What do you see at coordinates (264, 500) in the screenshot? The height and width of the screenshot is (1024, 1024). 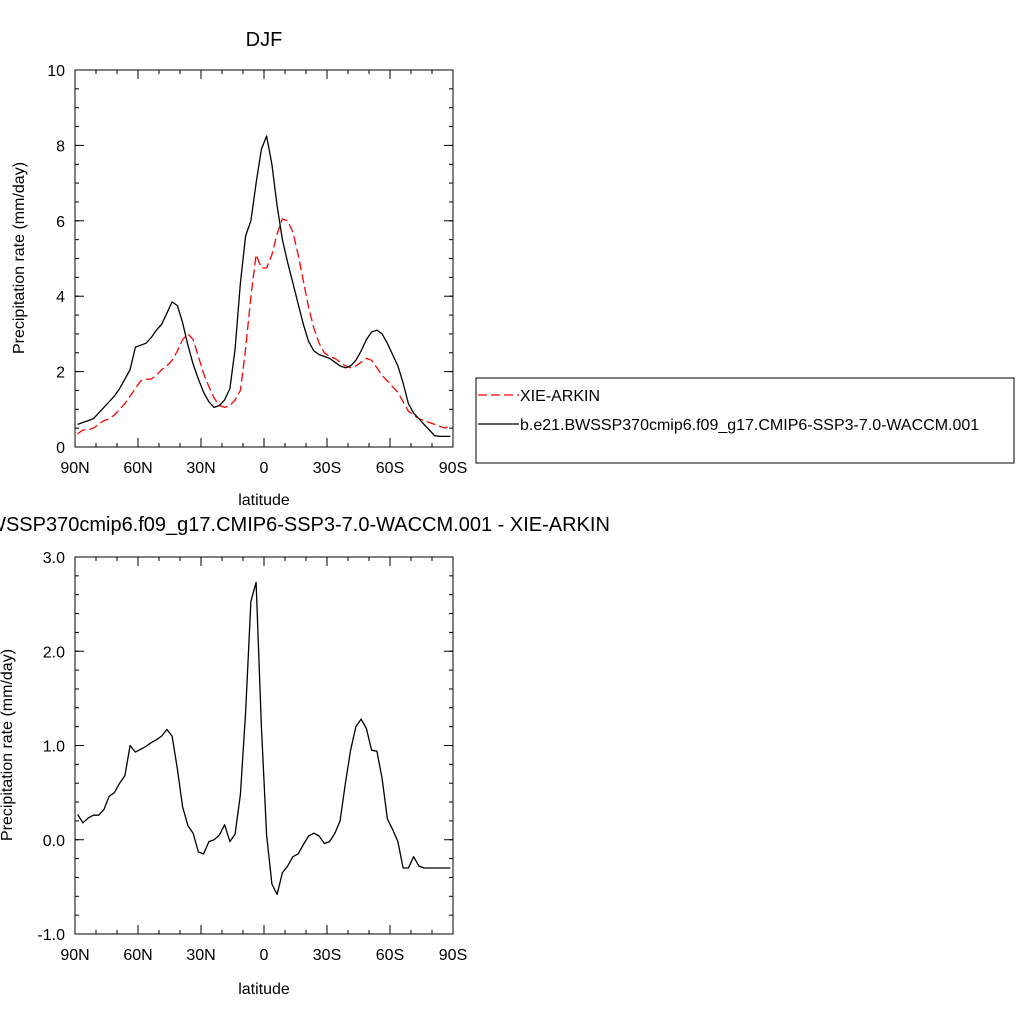 I see `top-x-axis-label: latitude` at bounding box center [264, 500].